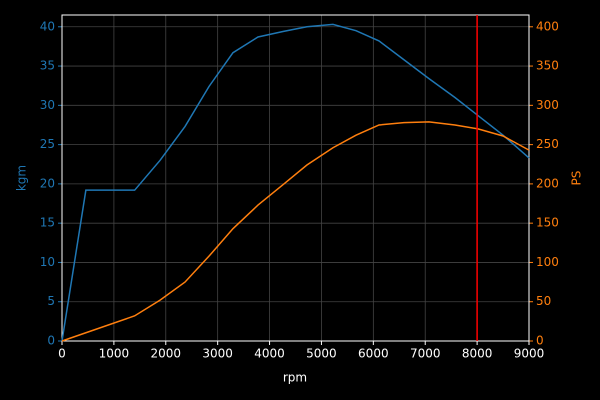 The height and width of the screenshot is (400, 600). What do you see at coordinates (47, 262) in the screenshot?
I see `y-tick-label: 10` at bounding box center [47, 262].